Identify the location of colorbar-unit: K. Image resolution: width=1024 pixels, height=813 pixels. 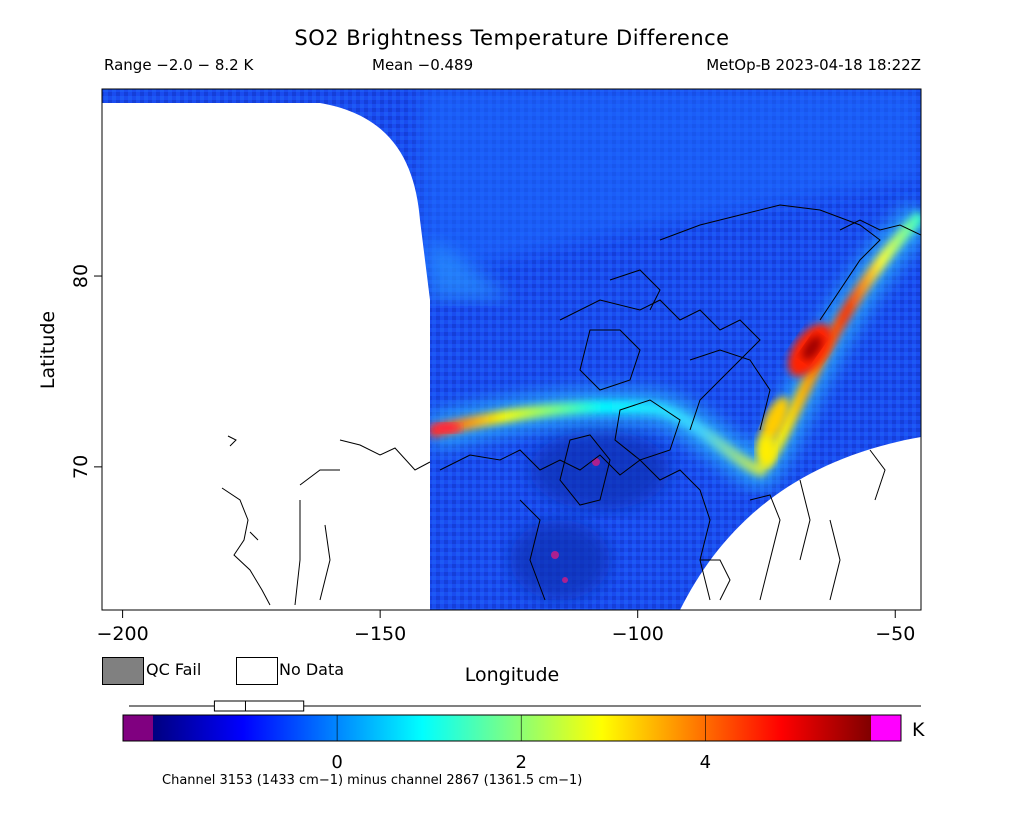
(918, 730).